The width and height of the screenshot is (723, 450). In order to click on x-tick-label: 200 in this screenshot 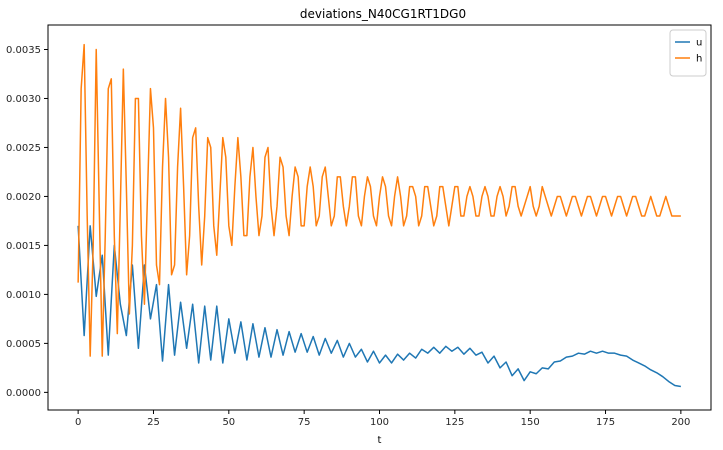, I will do `click(680, 422)`.